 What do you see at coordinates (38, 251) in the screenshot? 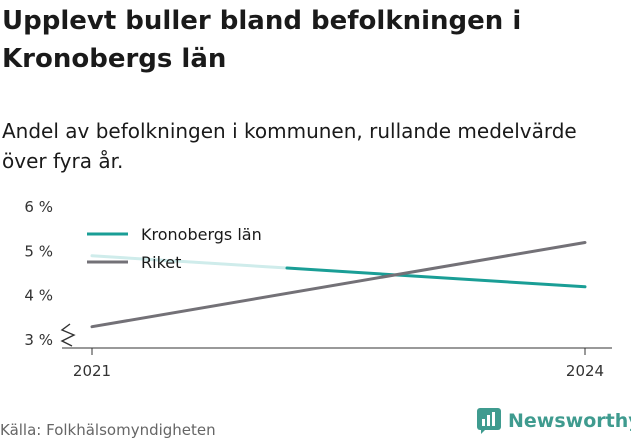
I see `y-tick-label: 5 %` at bounding box center [38, 251].